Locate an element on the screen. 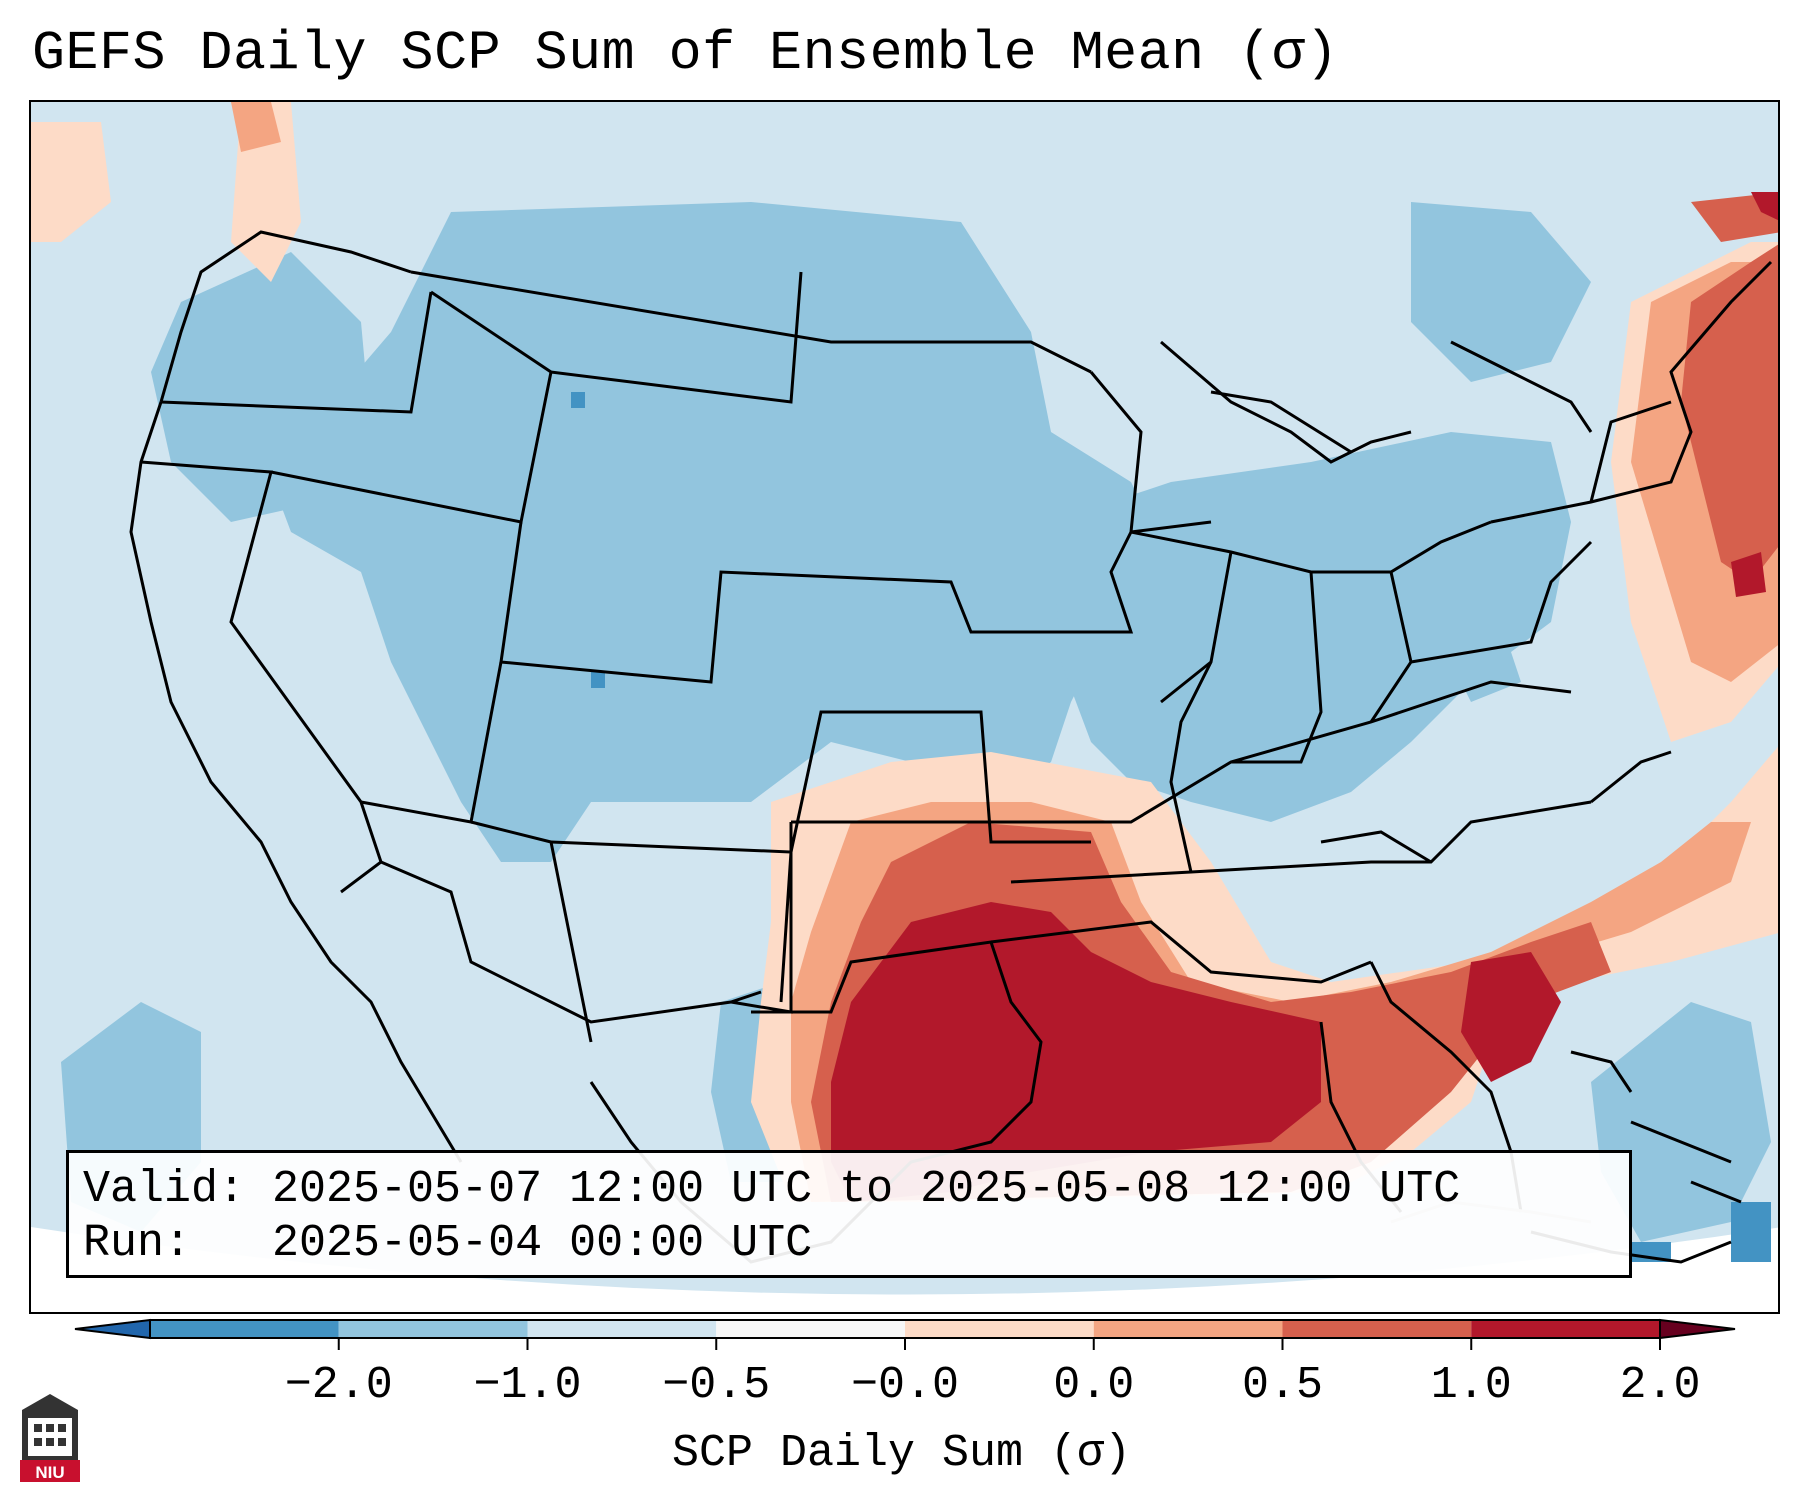 Image resolution: width=1803 pixels, height=1506 pixels. colorbar-tick-label: −2.0 is located at coordinates (338, 1385).